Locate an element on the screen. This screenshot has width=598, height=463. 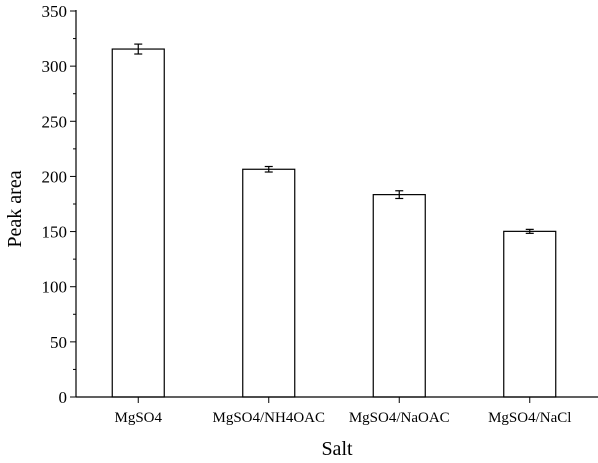
x-axis-title: Salt is located at coordinates (337, 449).